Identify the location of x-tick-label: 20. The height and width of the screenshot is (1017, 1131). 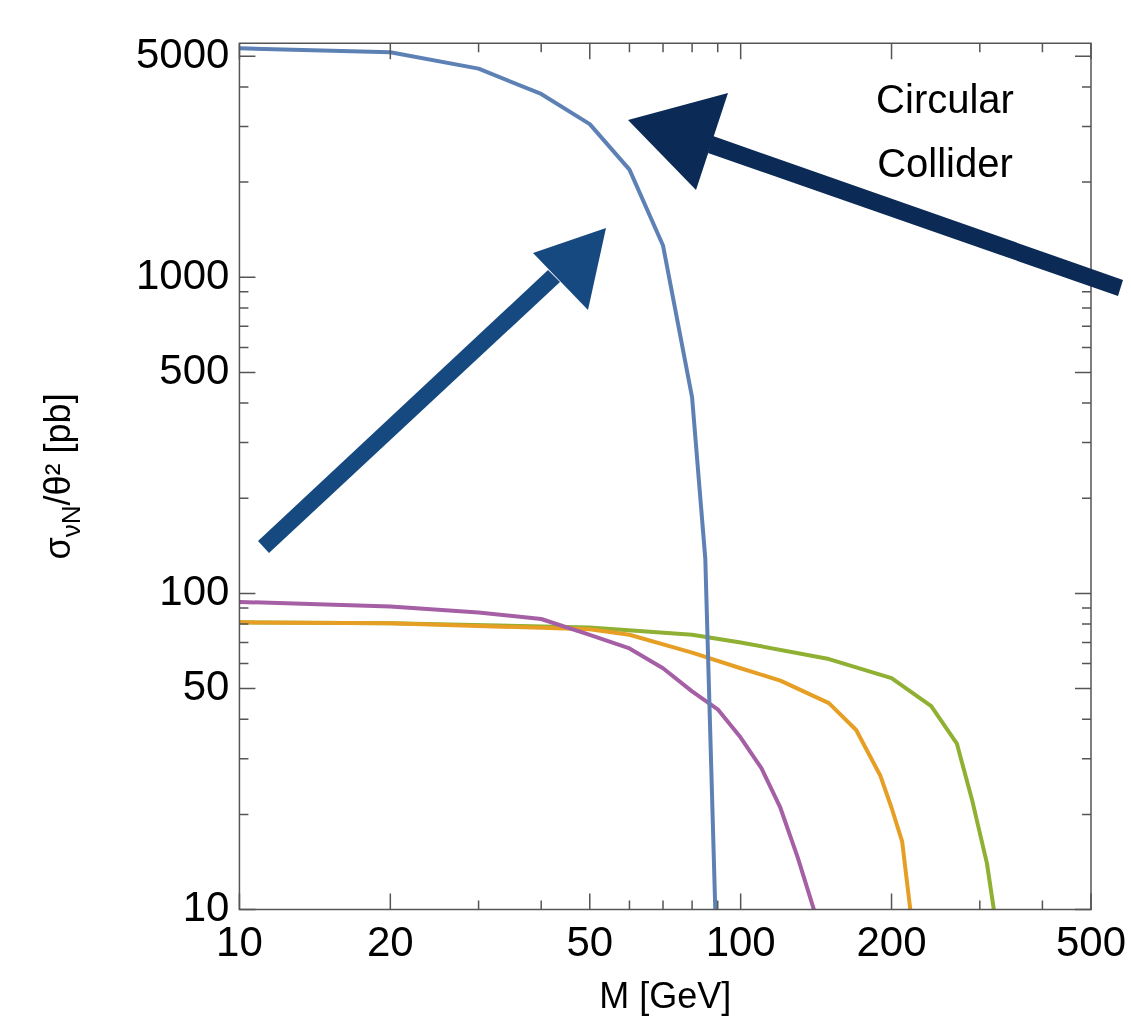
(390, 942).